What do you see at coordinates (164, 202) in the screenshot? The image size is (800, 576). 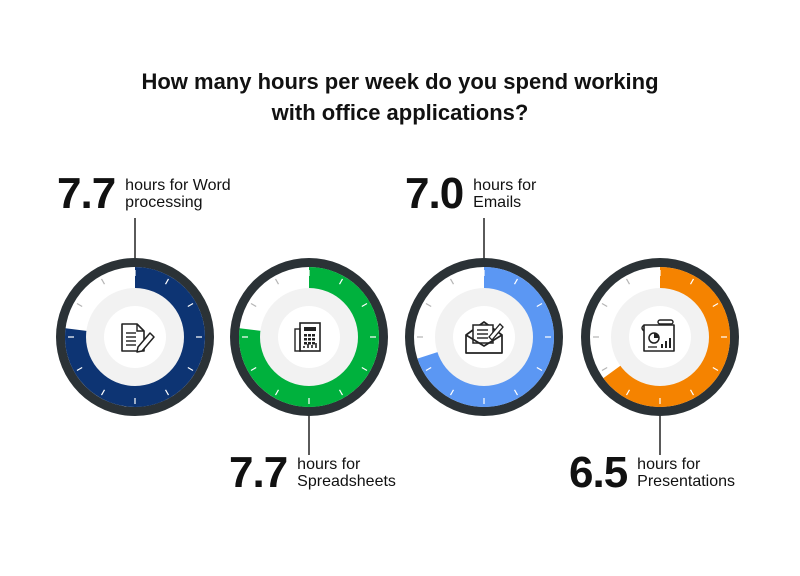 I see `gauge-text-line-2: processing` at bounding box center [164, 202].